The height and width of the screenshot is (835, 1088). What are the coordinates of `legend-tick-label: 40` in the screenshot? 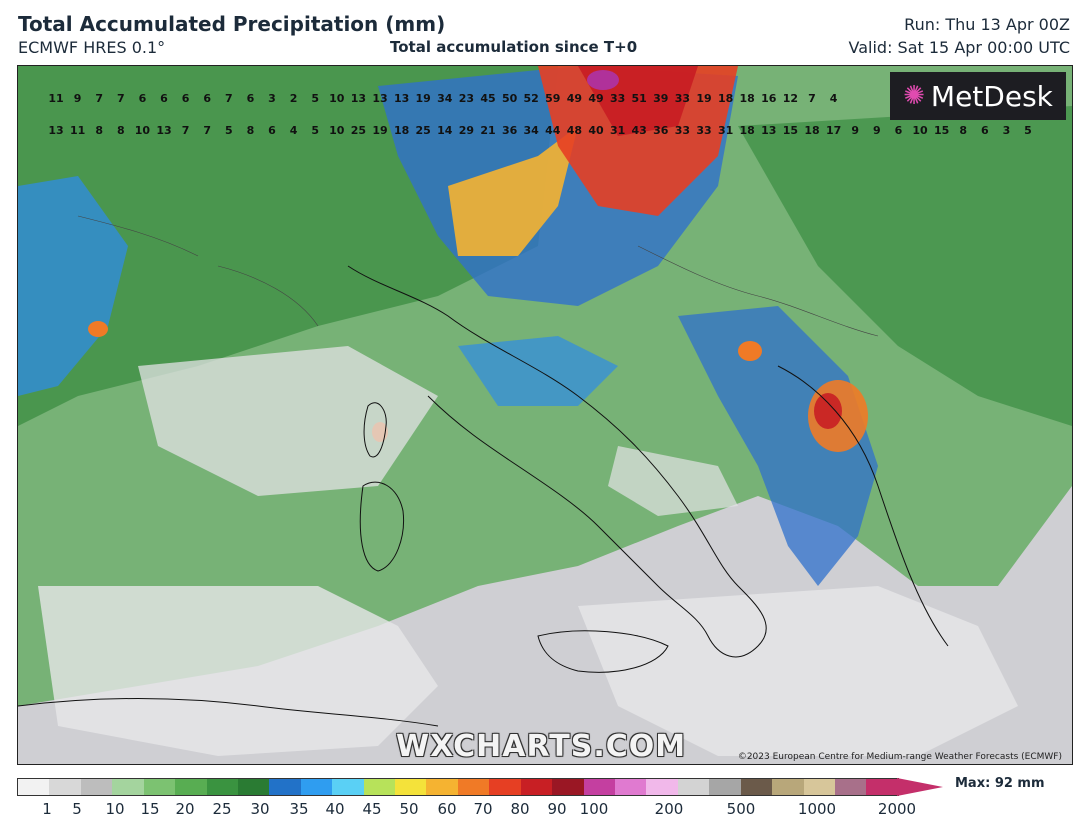 It's located at (335, 809).